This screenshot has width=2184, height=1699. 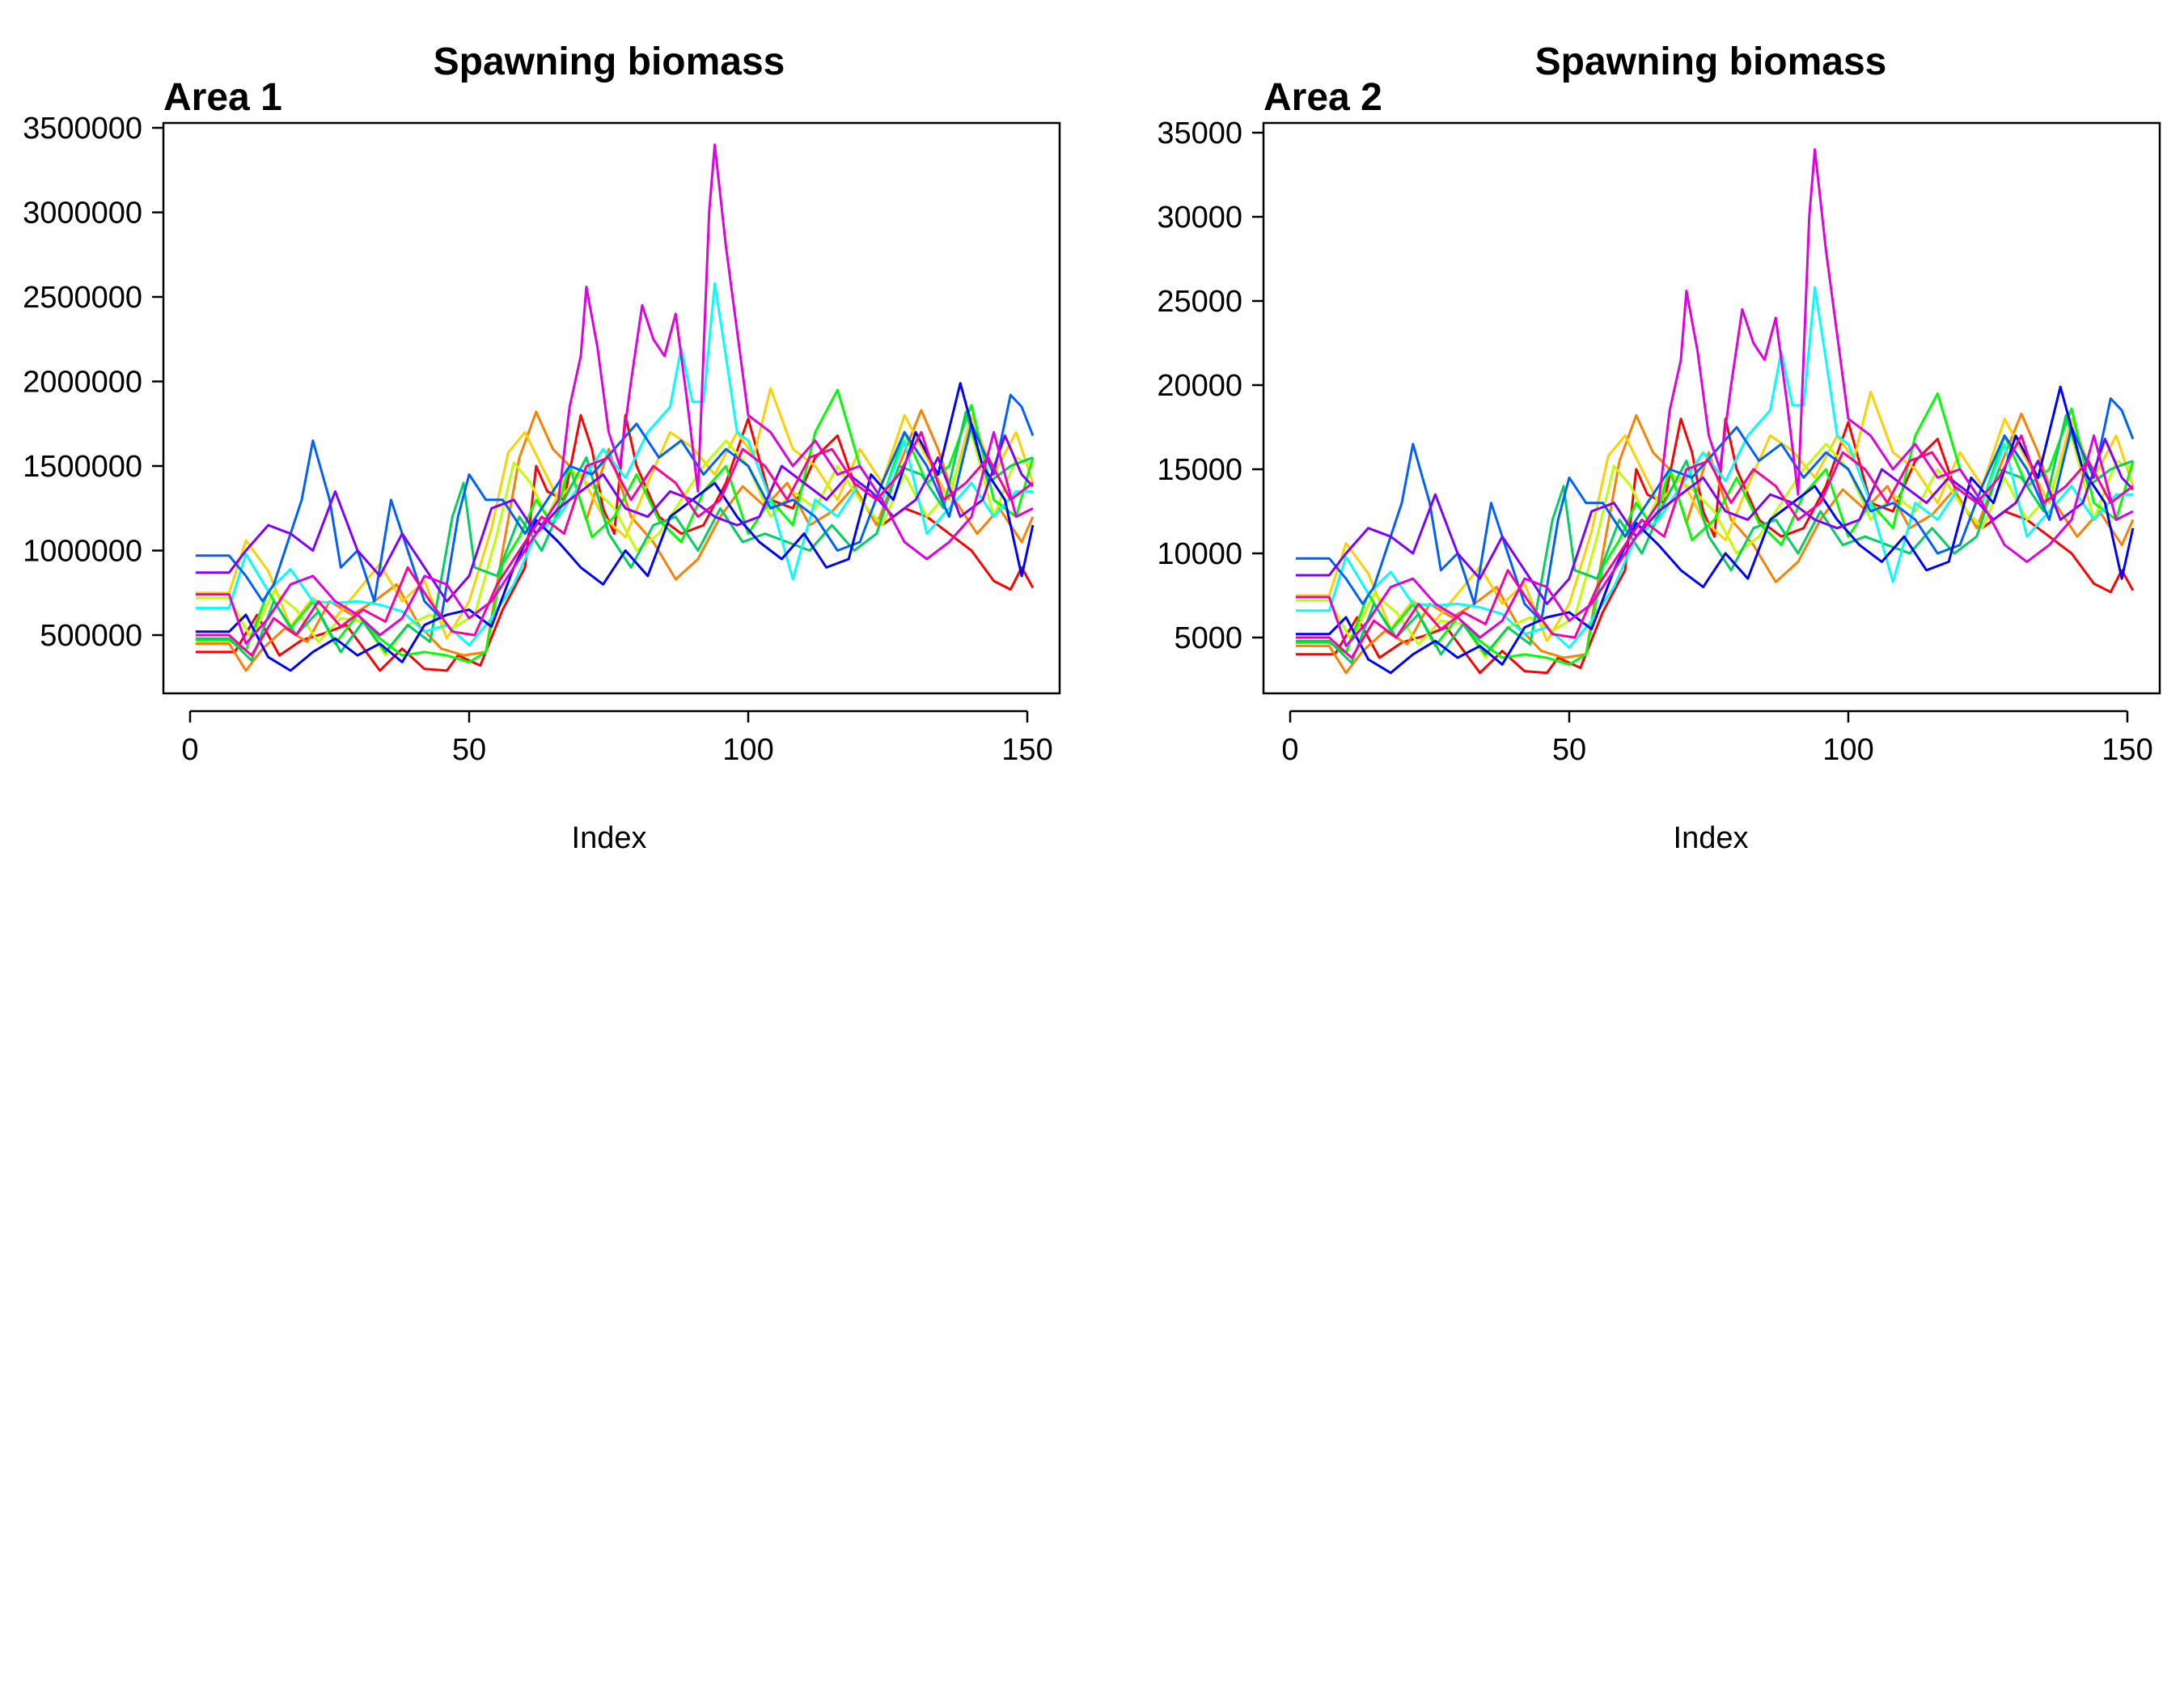 What do you see at coordinates (82, 552) in the screenshot?
I see `y-tick-label: 1000000` at bounding box center [82, 552].